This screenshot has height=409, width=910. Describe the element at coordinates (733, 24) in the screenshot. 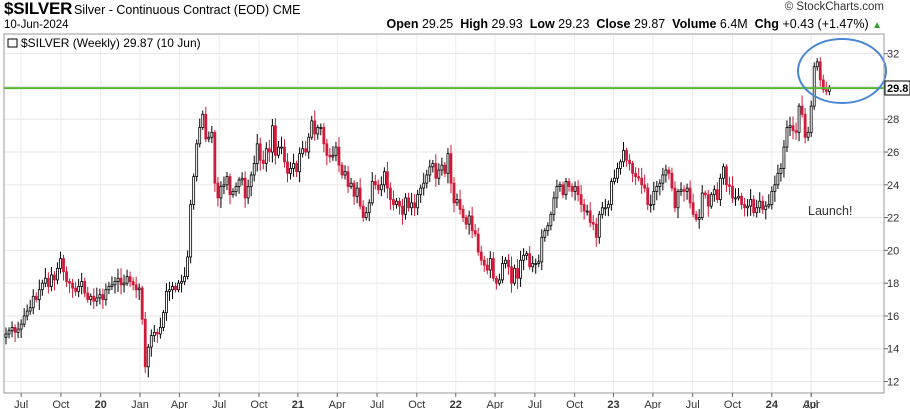

I see `volume-value: 6.4M` at that location.